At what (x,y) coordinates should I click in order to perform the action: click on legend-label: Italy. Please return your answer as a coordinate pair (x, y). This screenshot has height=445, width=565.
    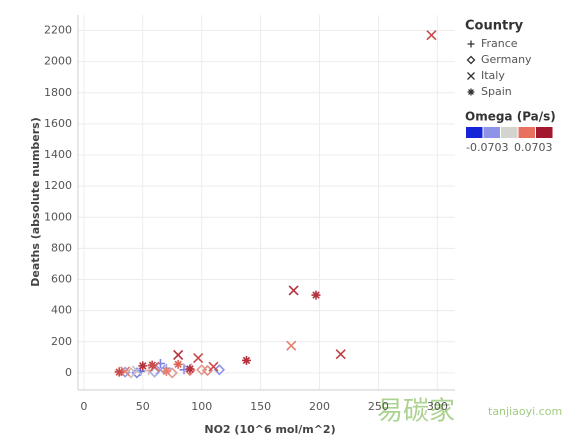
    Looking at the image, I should click on (493, 75).